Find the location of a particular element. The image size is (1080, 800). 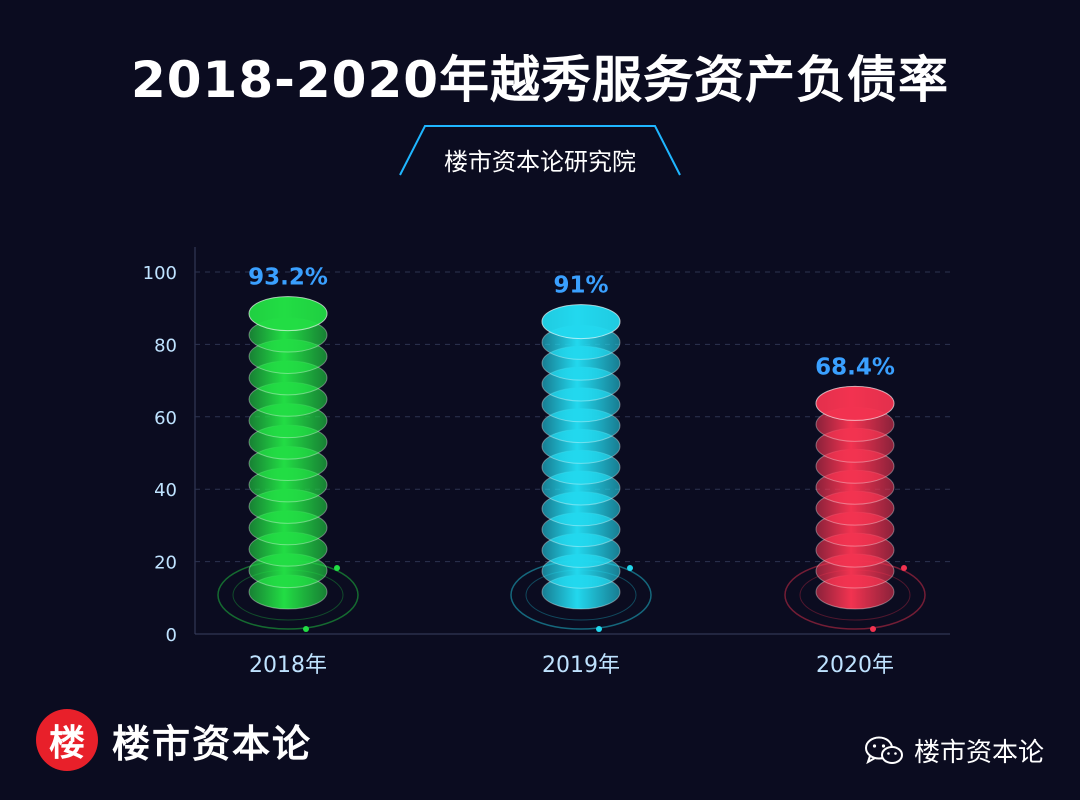

subtitle-banner: 楼市资本论研究院 is located at coordinates (540, 153).